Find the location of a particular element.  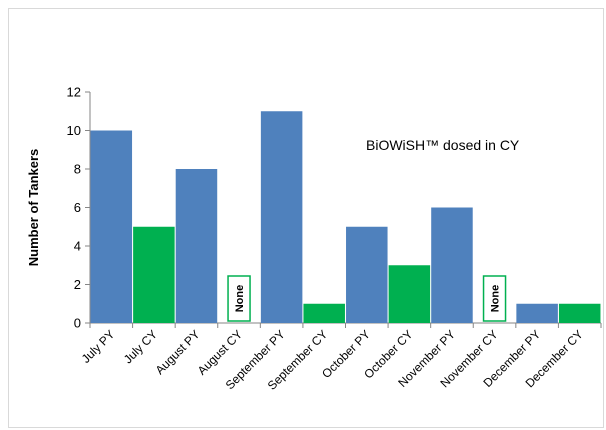

bar-november-py is located at coordinates (452, 265).